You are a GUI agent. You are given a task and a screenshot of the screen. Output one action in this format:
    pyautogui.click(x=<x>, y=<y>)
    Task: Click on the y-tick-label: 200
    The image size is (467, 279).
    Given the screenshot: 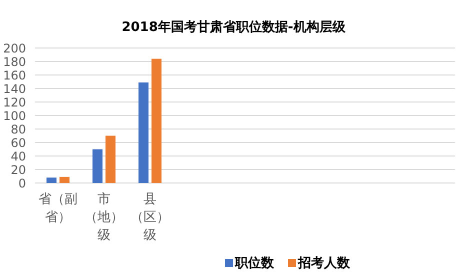 What is the action you would take?
    pyautogui.click(x=14, y=49)
    